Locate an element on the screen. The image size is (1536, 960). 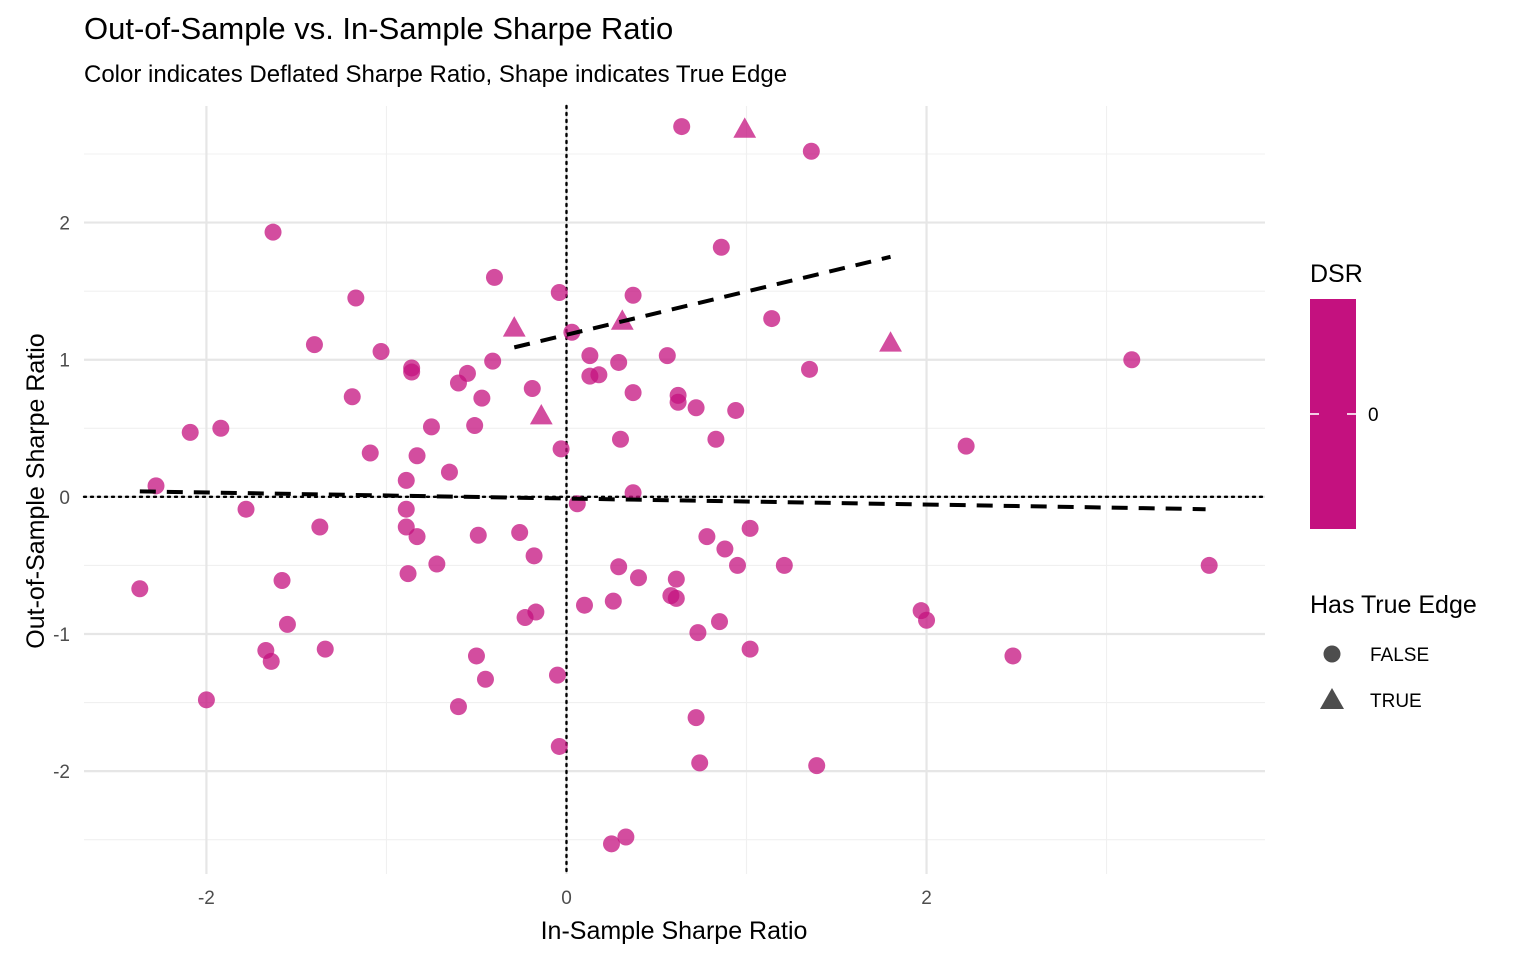
y-axis-ticks: -2 -1 0 1 2 is located at coordinates (61, 499).